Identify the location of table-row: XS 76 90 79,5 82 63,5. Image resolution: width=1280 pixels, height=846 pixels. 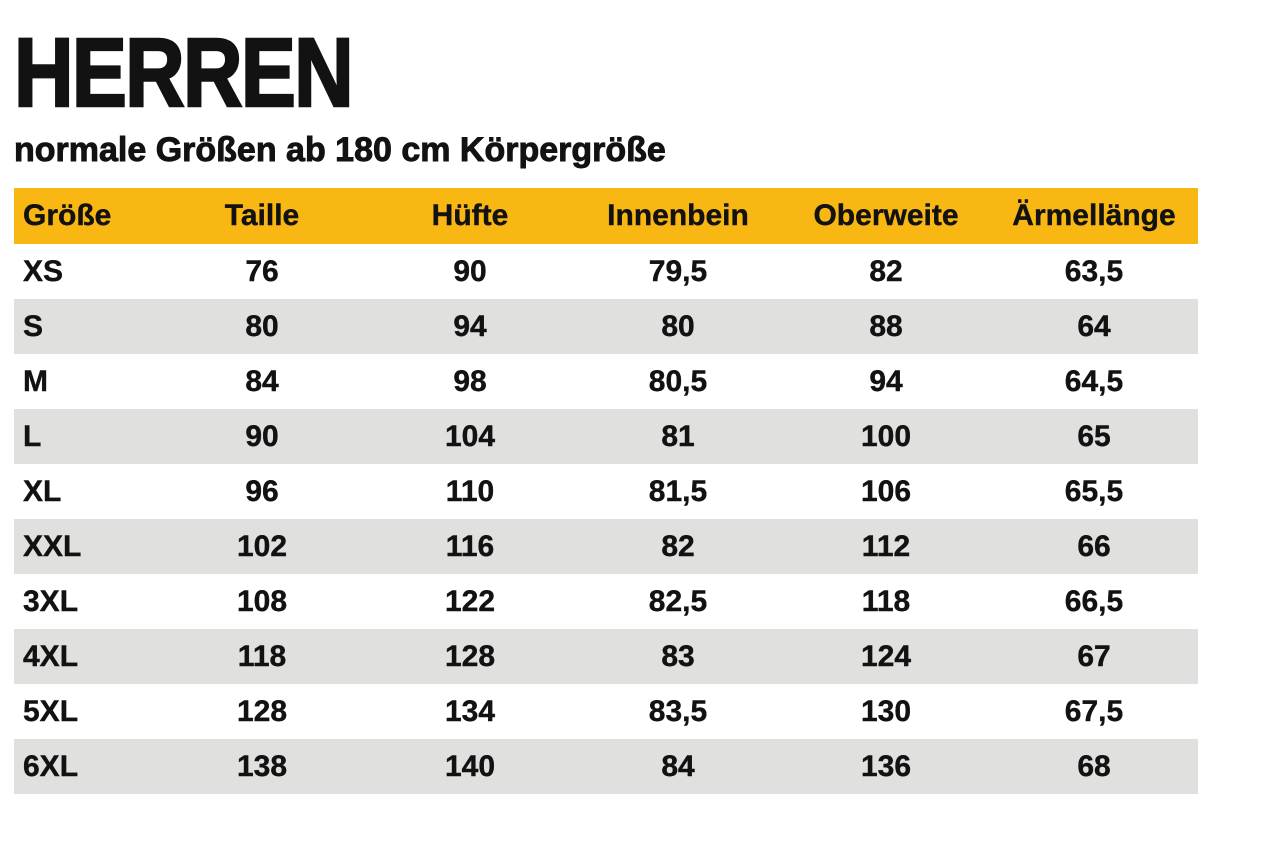
(606, 271).